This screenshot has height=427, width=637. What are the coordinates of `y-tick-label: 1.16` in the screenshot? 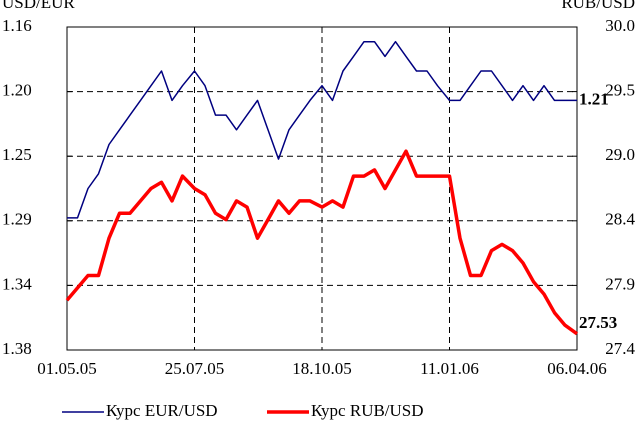 It's located at (17, 25).